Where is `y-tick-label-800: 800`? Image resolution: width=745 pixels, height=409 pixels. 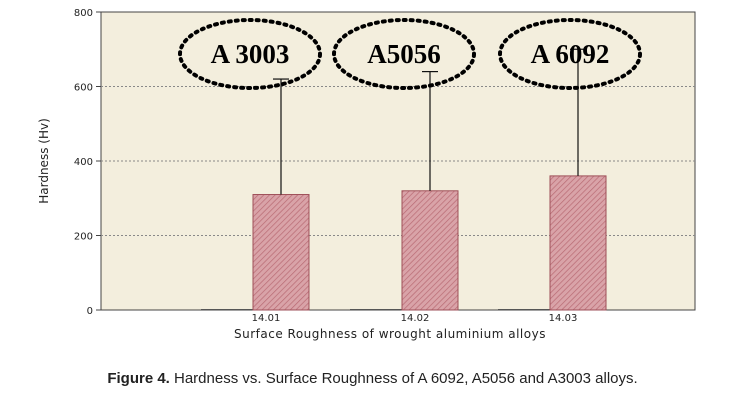 y-tick-label-800: 800 is located at coordinates (83, 13).